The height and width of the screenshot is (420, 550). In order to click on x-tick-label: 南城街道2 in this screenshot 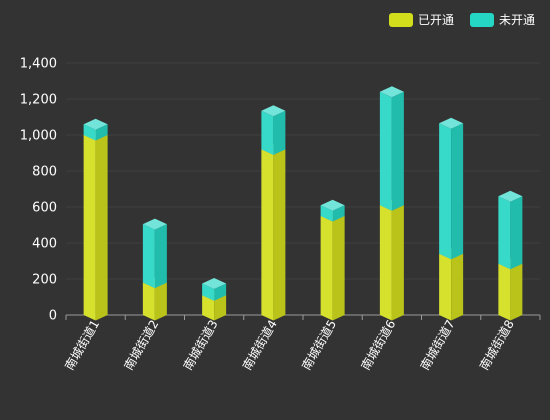, I will do `click(141, 345)`.